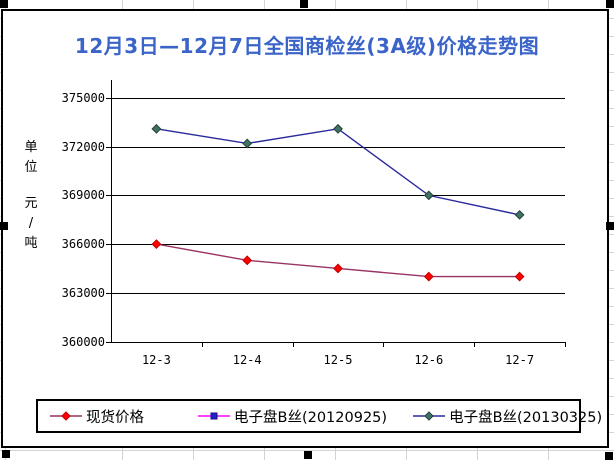 The image size is (614, 460). I want to click on selection-handle-top-middle, so click(304, 4).